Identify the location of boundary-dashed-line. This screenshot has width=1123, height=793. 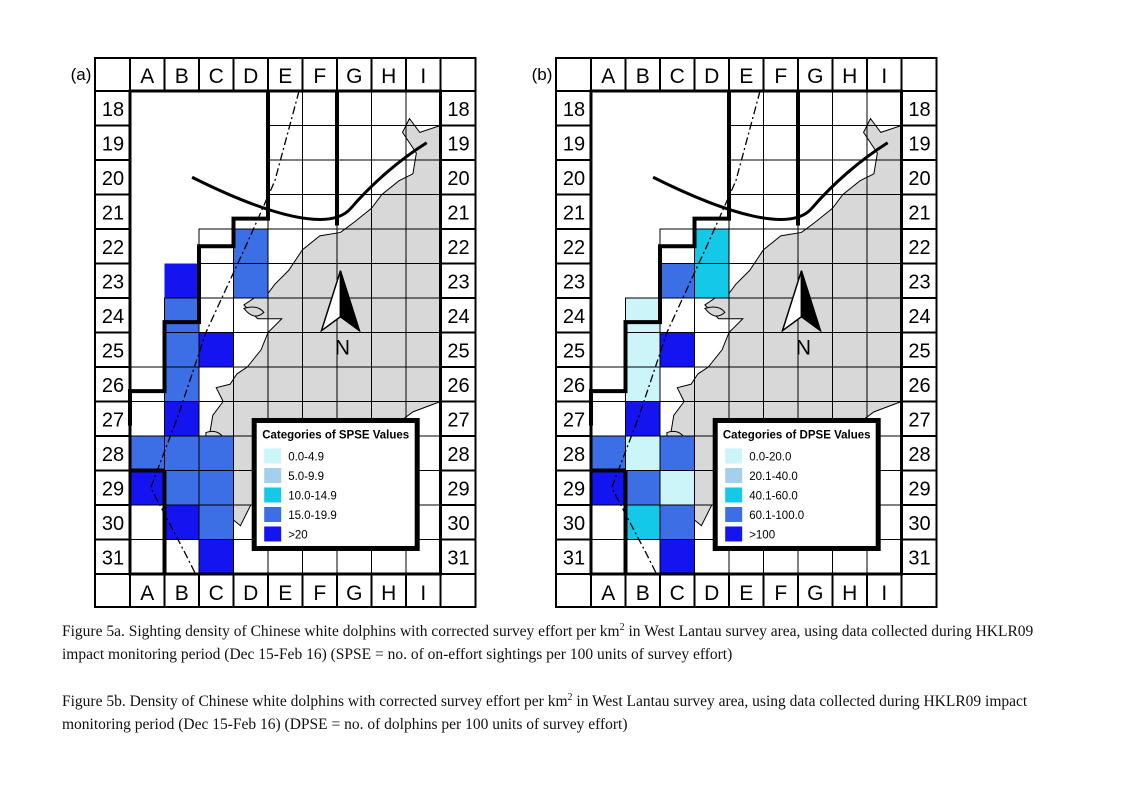
(224, 332).